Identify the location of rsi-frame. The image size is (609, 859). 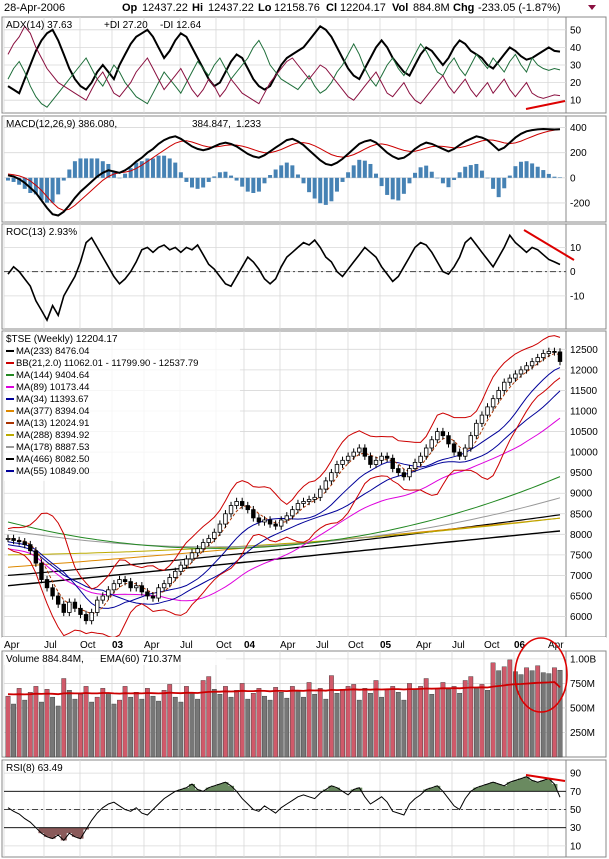
(304, 808).